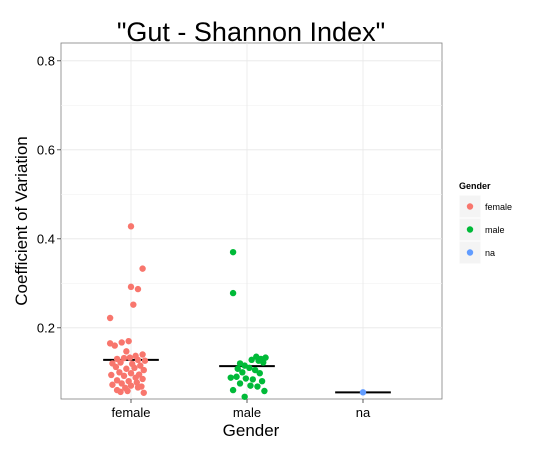 The height and width of the screenshot is (450, 550). I want to click on y-axis-title: Coefficient of Variation, so click(21, 220).